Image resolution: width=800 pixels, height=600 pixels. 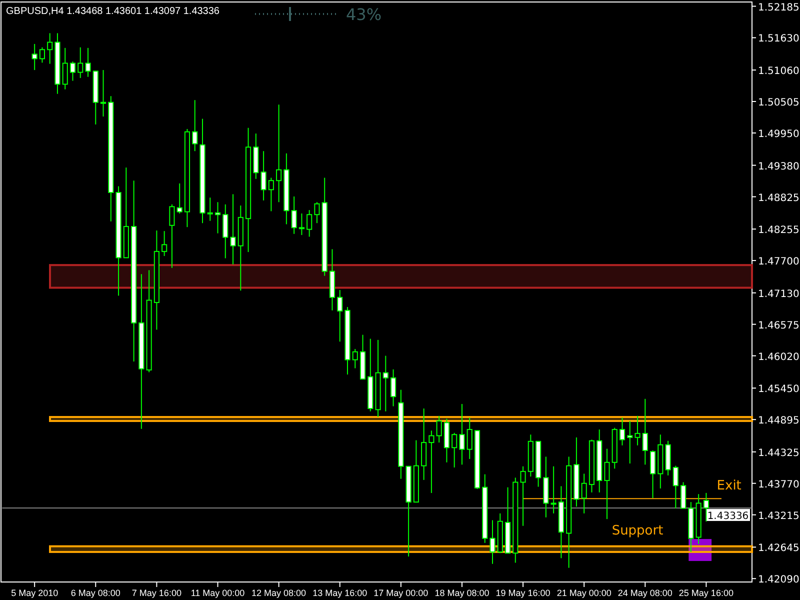 What do you see at coordinates (34, 593) in the screenshot?
I see `x-tick-label: 5 May 2010` at bounding box center [34, 593].